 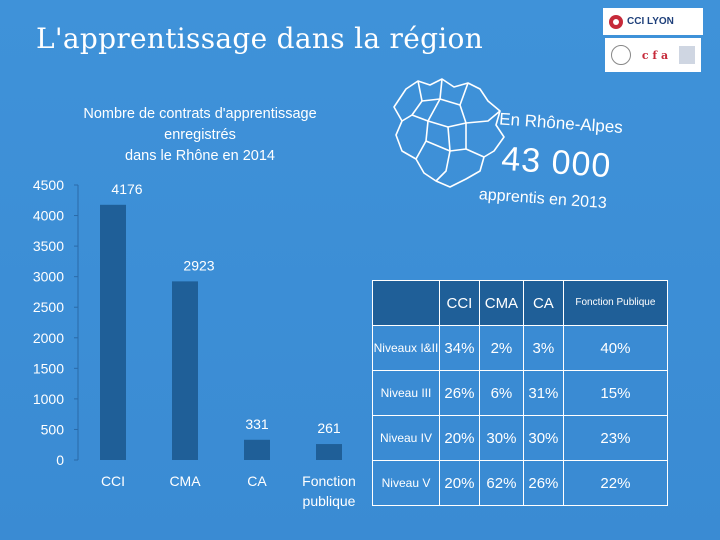 I want to click on table-cell: 22%, so click(x=615, y=483).